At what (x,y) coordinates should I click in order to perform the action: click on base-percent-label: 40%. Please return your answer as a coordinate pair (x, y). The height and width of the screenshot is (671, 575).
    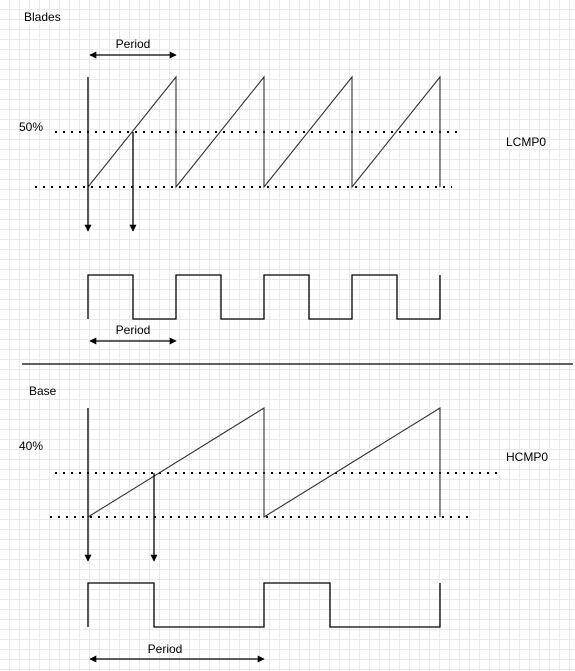
    Looking at the image, I should click on (31, 446).